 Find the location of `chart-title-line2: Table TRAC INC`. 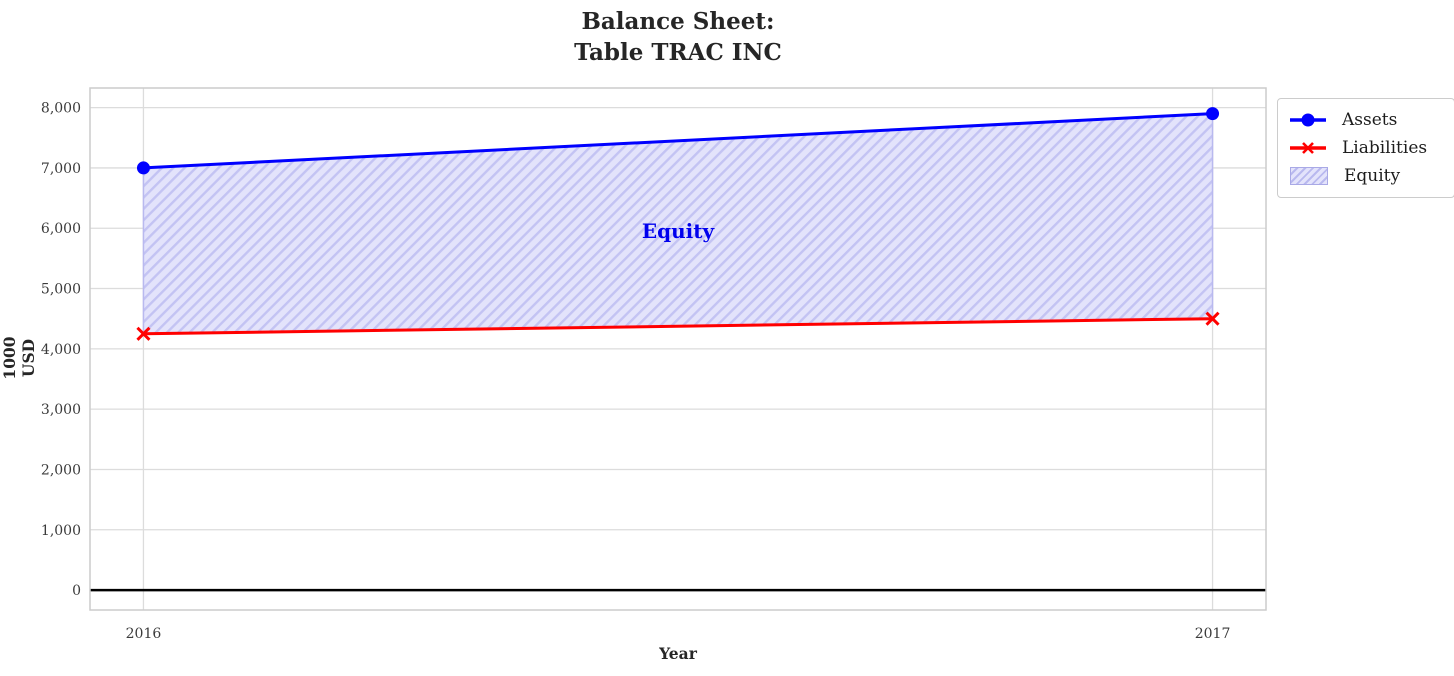

chart-title-line2: Table TRAC INC is located at coordinates (678, 52).